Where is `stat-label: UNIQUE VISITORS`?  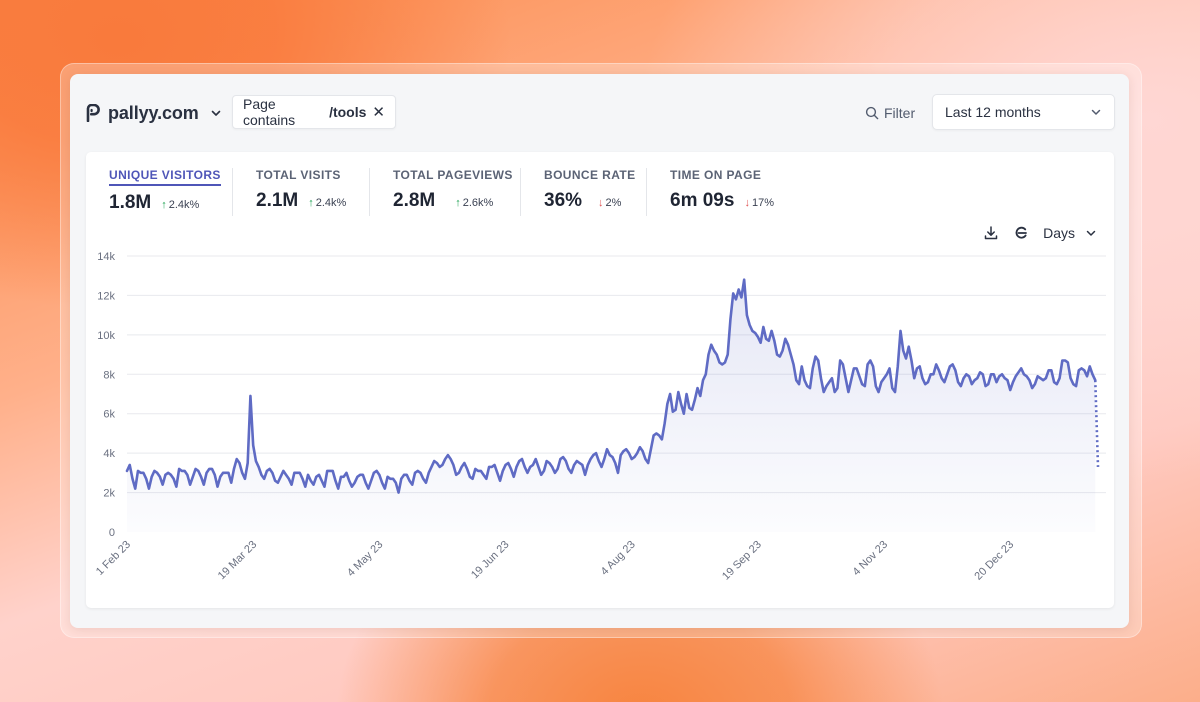 stat-label: UNIQUE VISITORS is located at coordinates (165, 177).